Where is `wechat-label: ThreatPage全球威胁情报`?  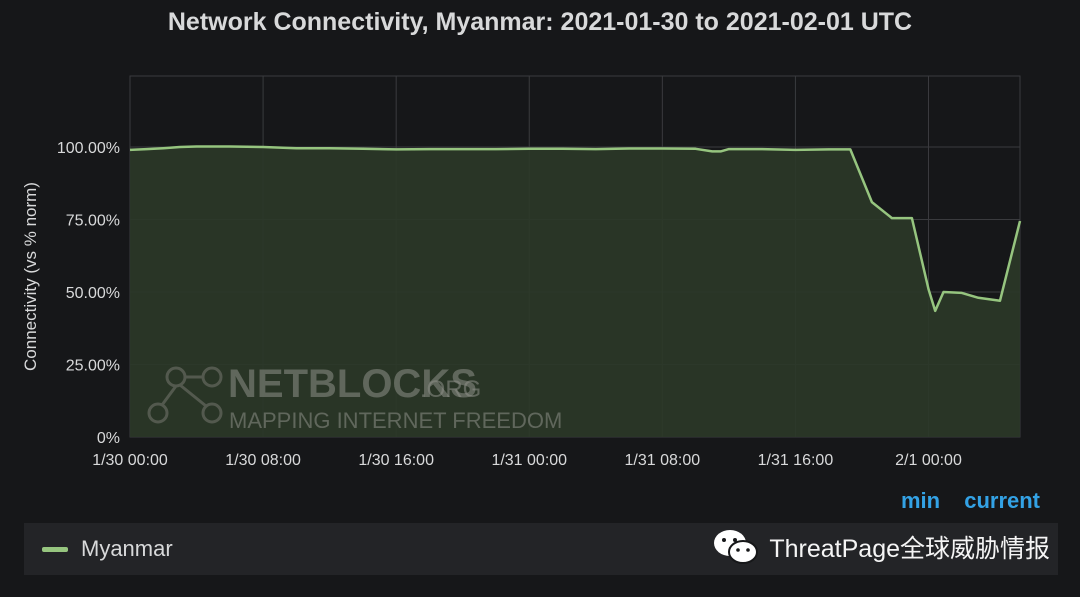 wechat-label: ThreatPage全球威胁情报 is located at coordinates (909, 549).